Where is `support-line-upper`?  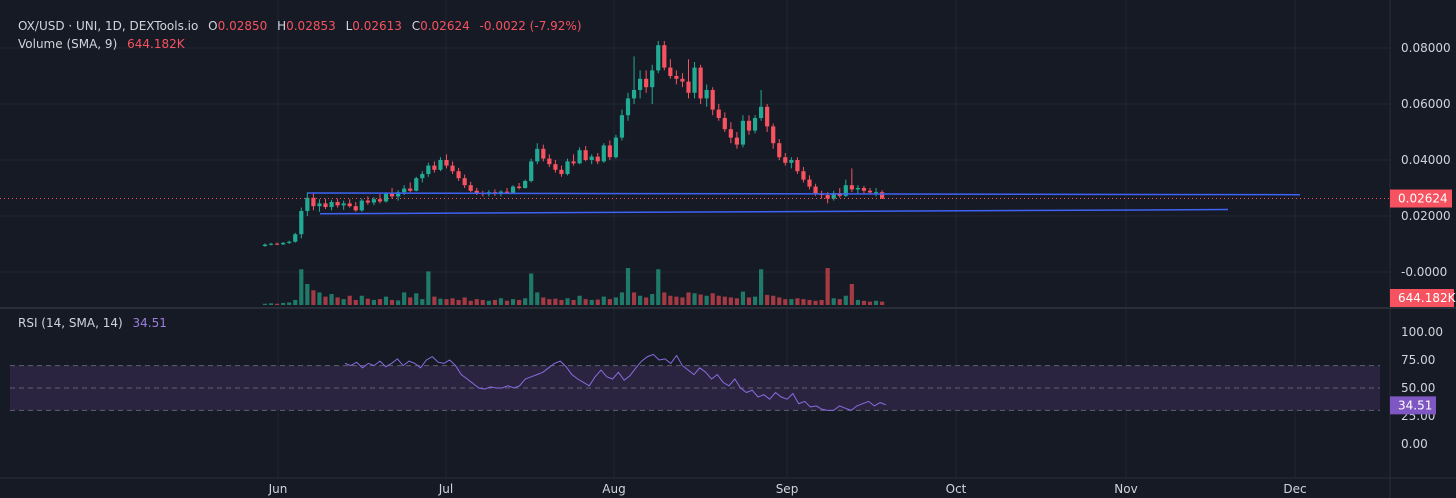 support-line-upper is located at coordinates (804, 194).